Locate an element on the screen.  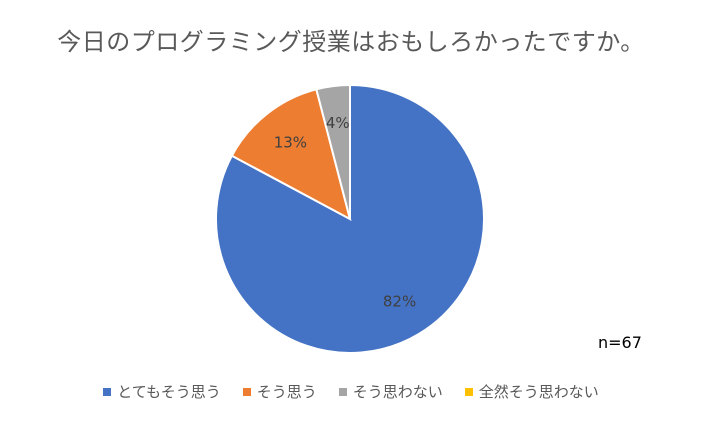
chart-title: 今日のプログラミング授業はおもしろかったですか。 is located at coordinates (351, 42).